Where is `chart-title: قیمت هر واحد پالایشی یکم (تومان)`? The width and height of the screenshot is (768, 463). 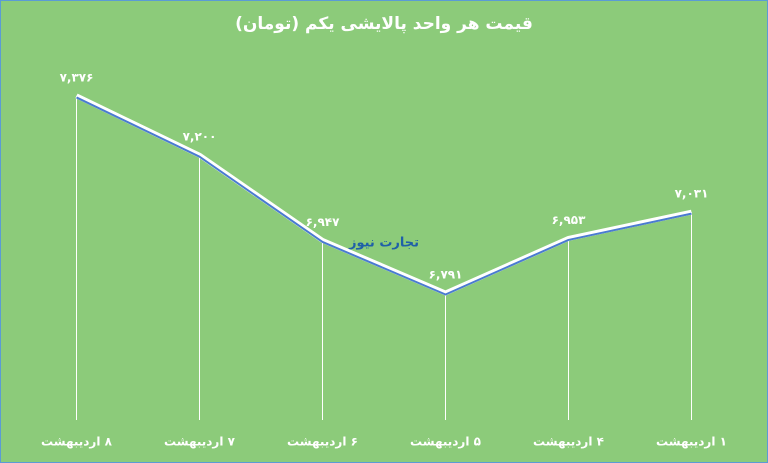 chart-title: قیمت هر واحد پالایشی یکم (تومان) is located at coordinates (384, 24).